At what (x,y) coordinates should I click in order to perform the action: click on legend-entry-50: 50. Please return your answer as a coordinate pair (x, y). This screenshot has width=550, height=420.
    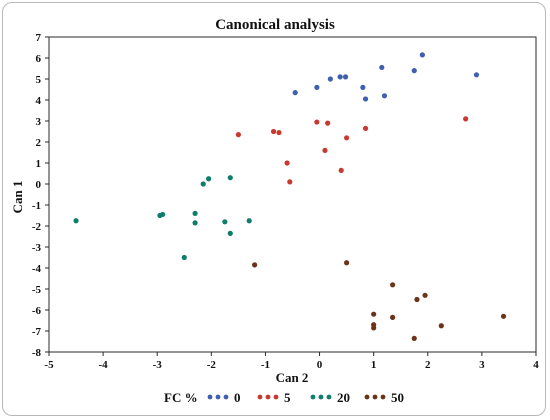
    Looking at the image, I should click on (384, 397).